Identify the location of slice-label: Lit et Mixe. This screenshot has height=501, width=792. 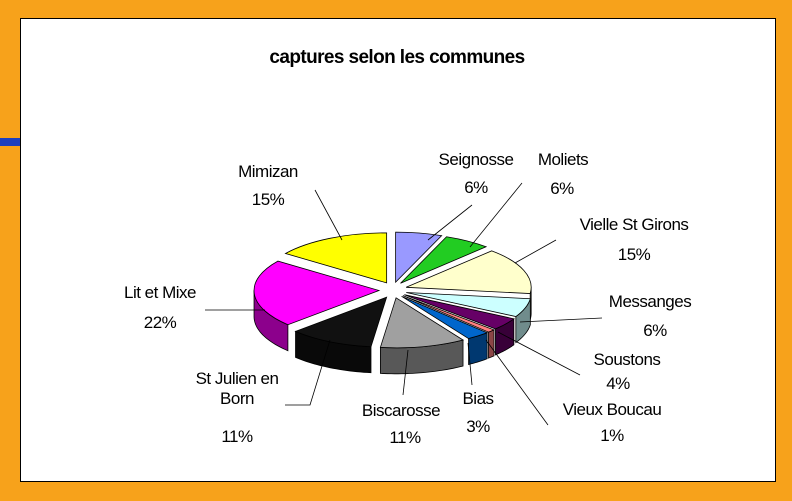
(160, 292).